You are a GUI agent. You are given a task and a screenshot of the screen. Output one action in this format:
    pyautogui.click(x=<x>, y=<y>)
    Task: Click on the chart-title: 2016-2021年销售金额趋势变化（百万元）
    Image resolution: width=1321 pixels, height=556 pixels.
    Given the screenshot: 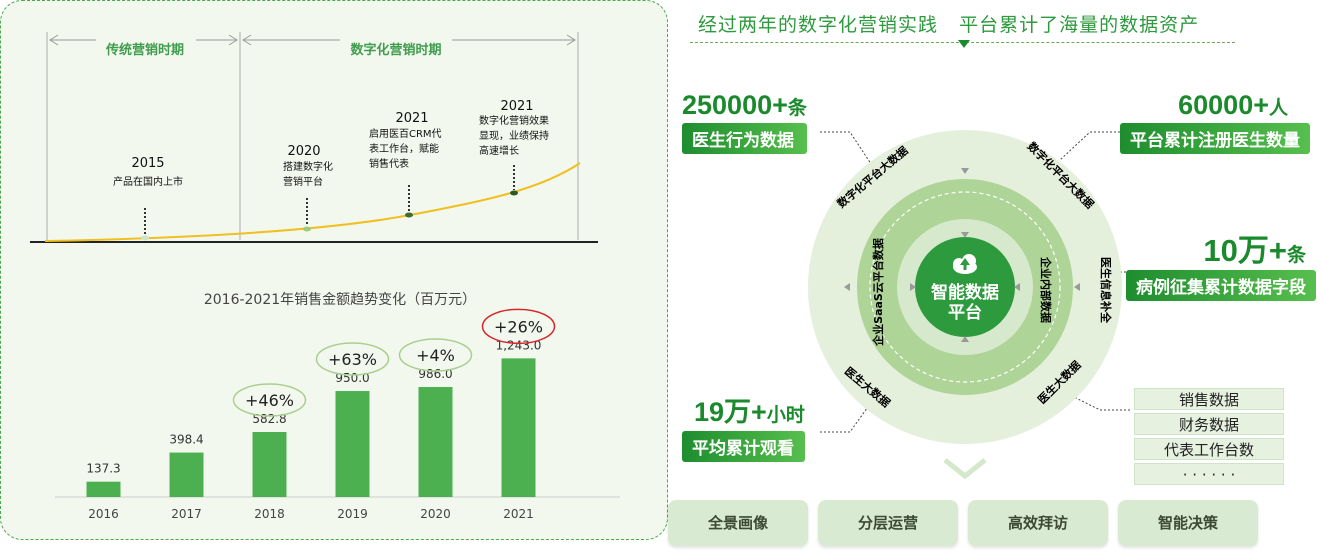 What is the action you would take?
    pyautogui.click(x=340, y=300)
    